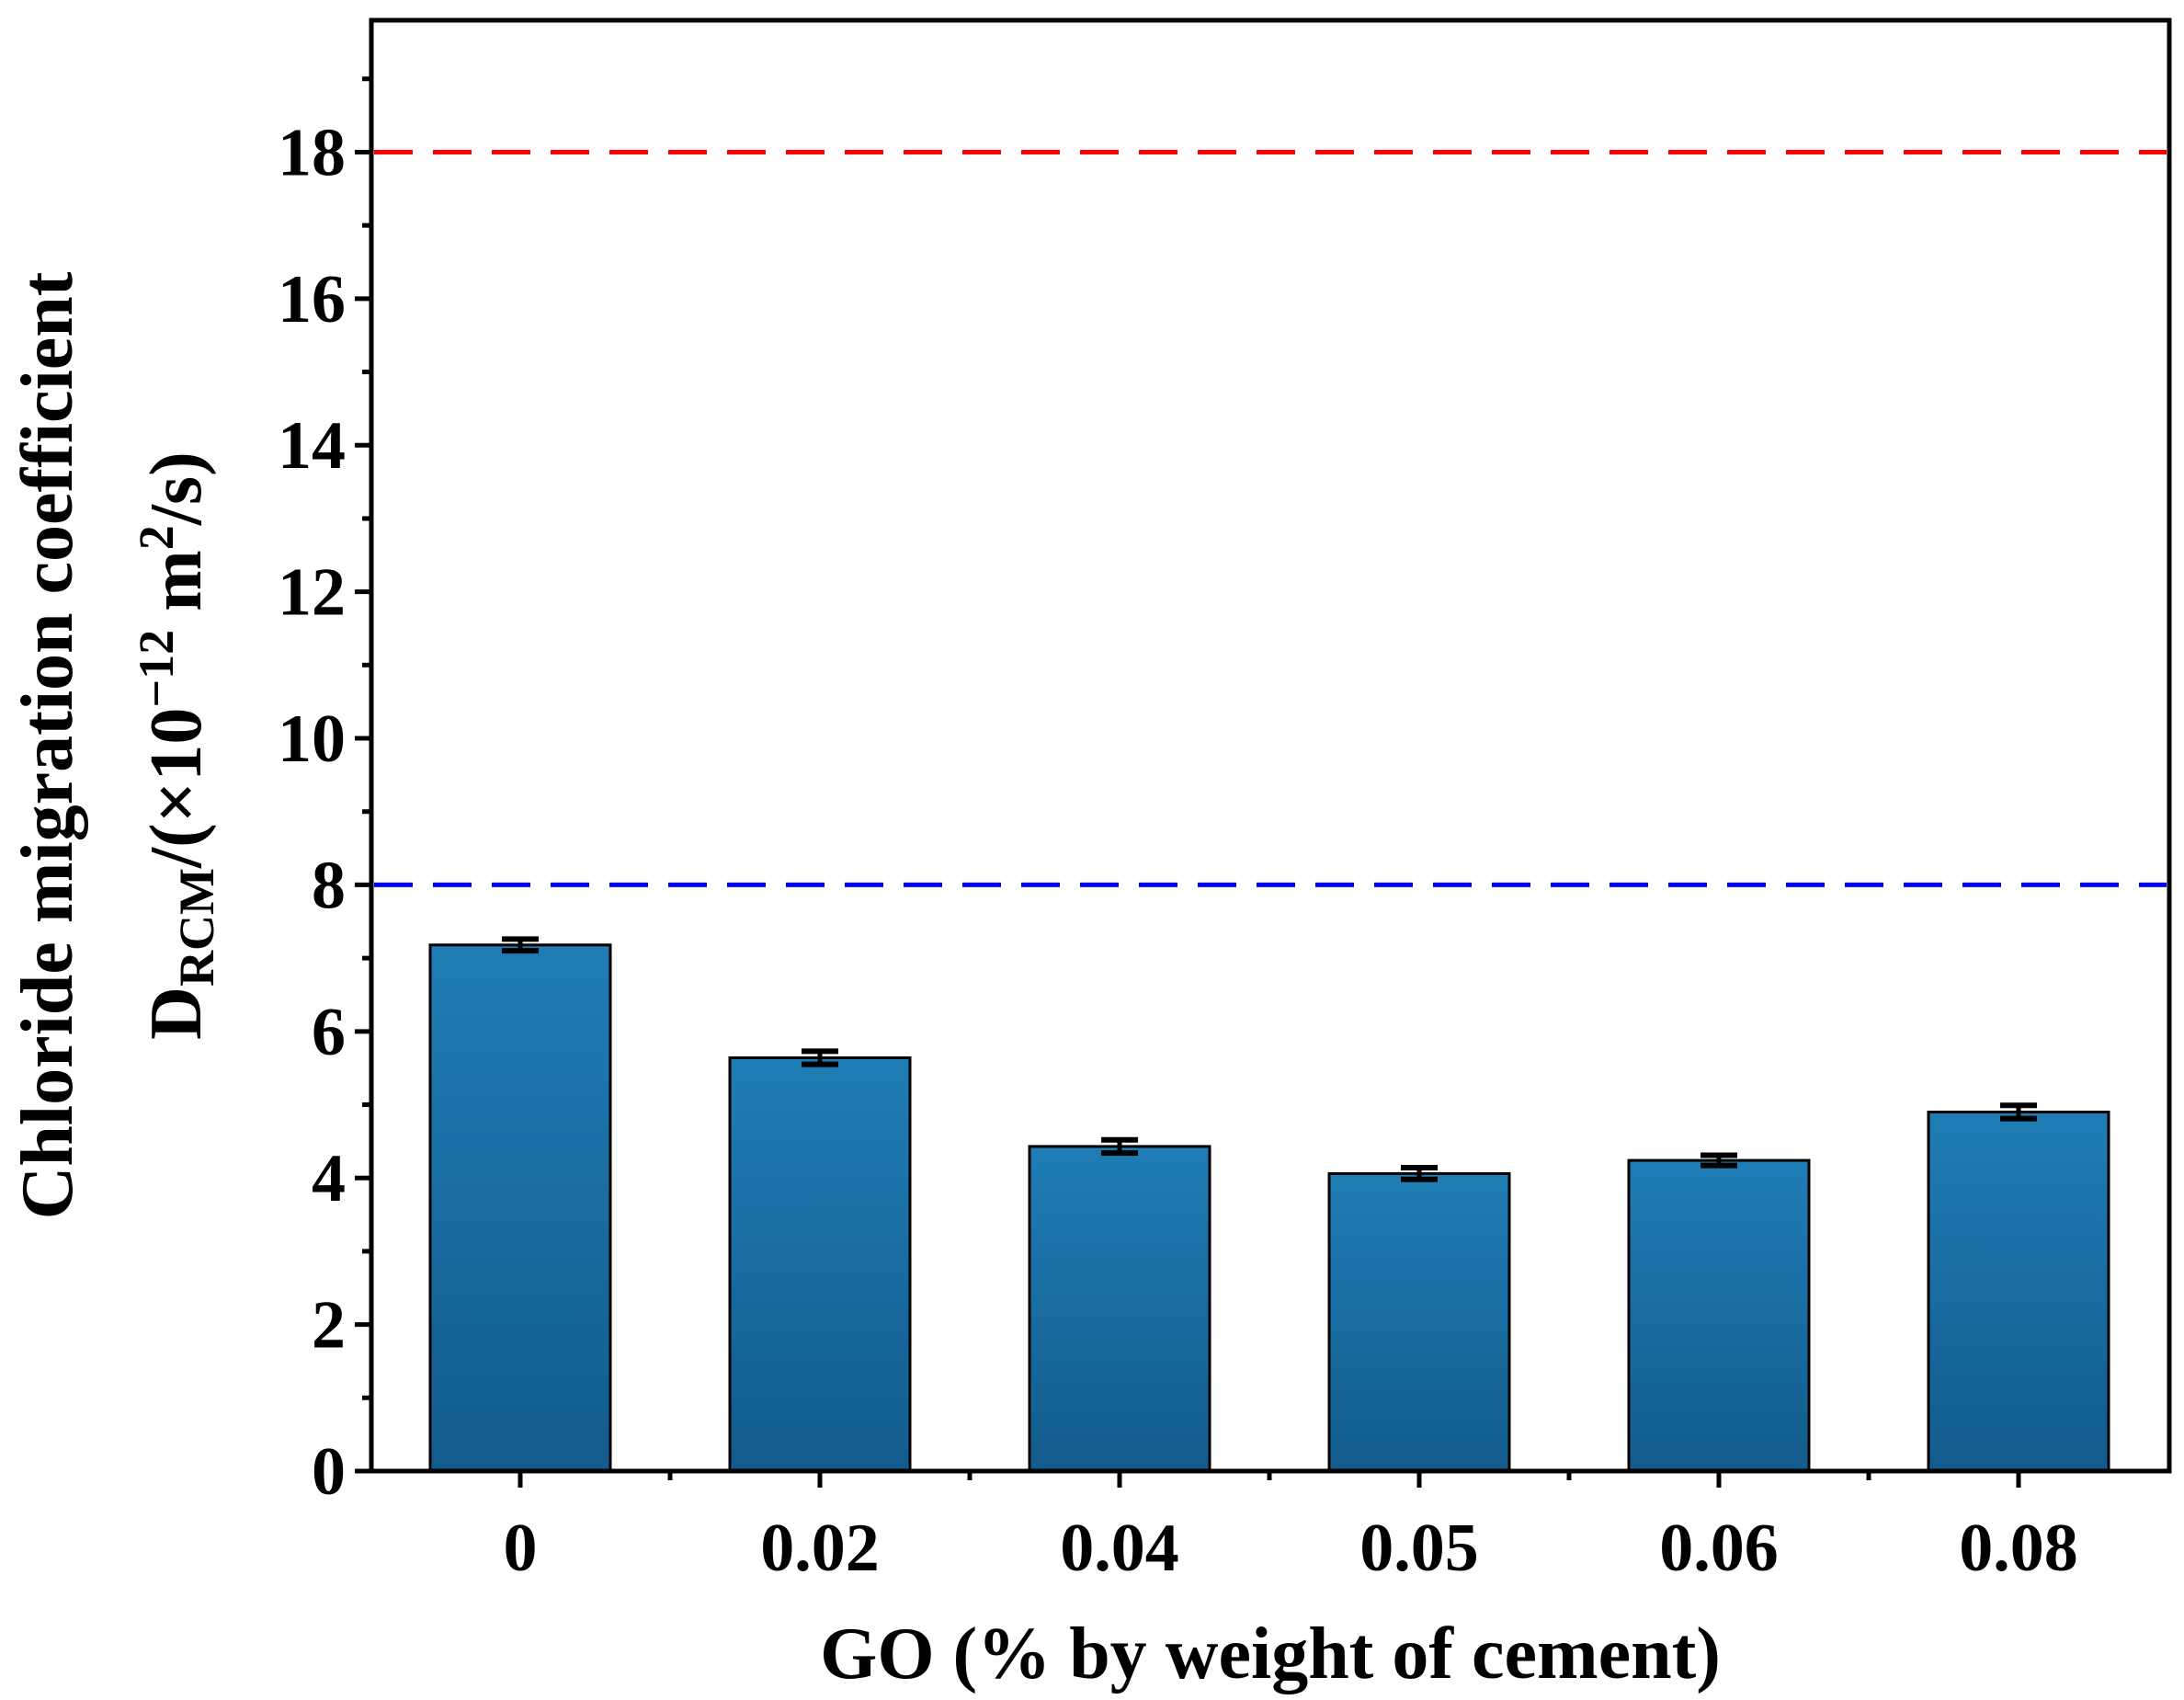 The width and height of the screenshot is (2184, 1700). What do you see at coordinates (329, 1325) in the screenshot?
I see `y-tick-label: 2` at bounding box center [329, 1325].